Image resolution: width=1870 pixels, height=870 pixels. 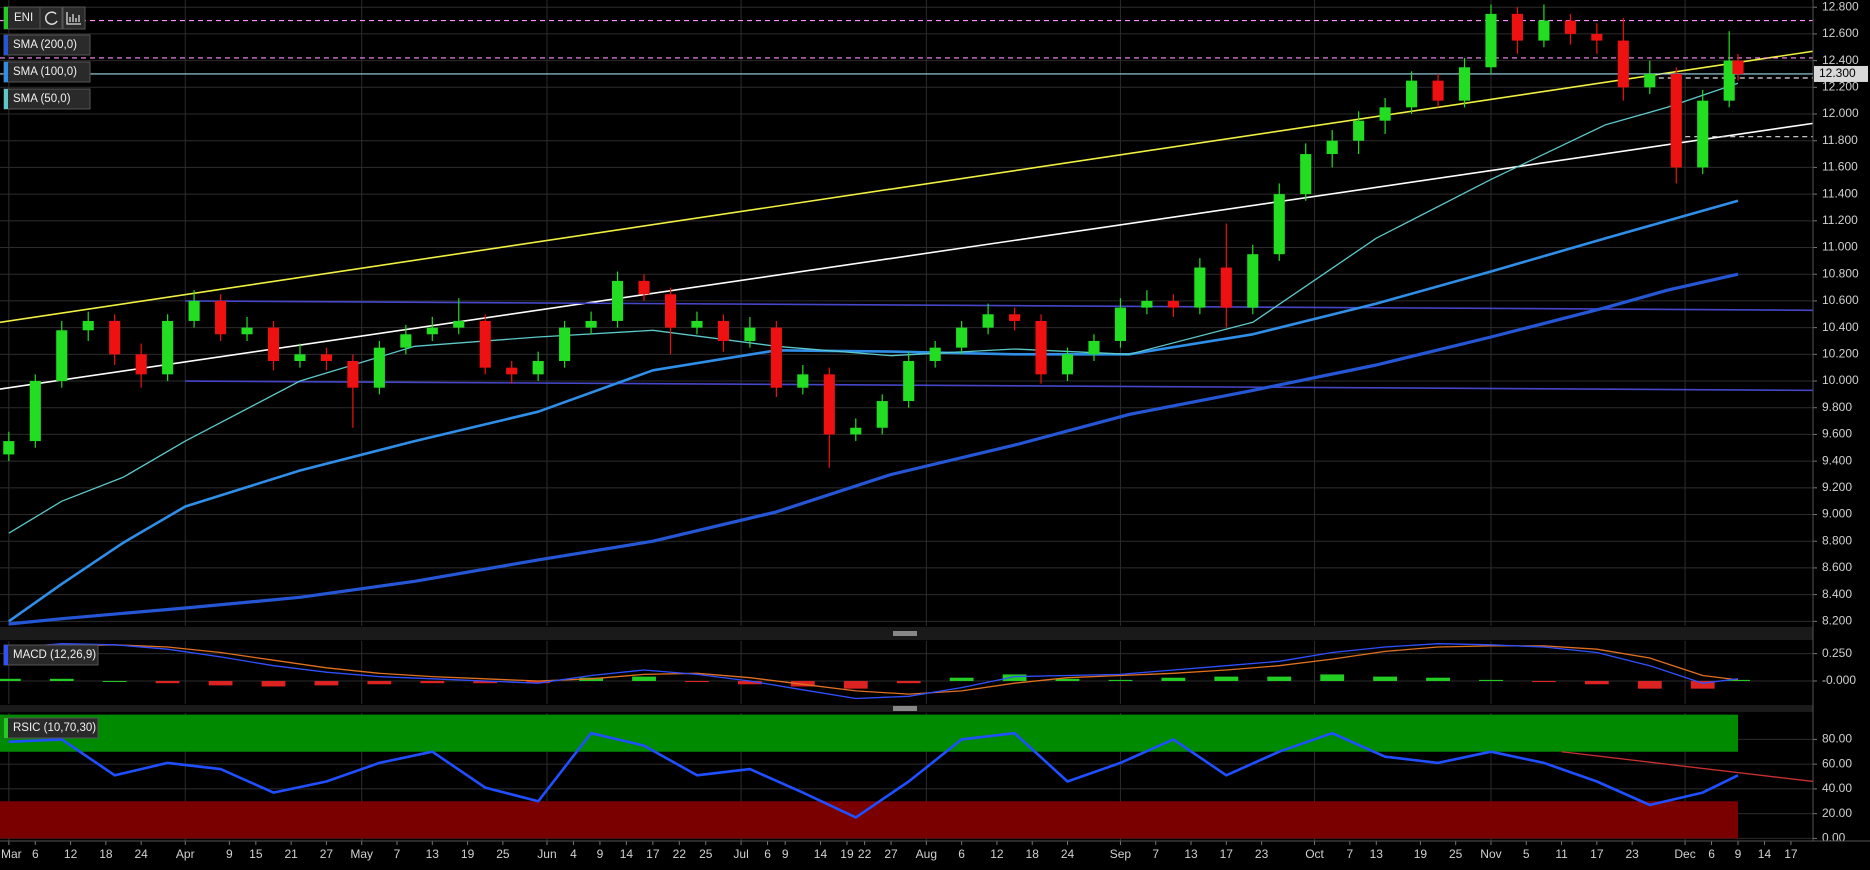 What do you see at coordinates (680, 854) in the screenshot?
I see `x-tick-label: 22` at bounding box center [680, 854].